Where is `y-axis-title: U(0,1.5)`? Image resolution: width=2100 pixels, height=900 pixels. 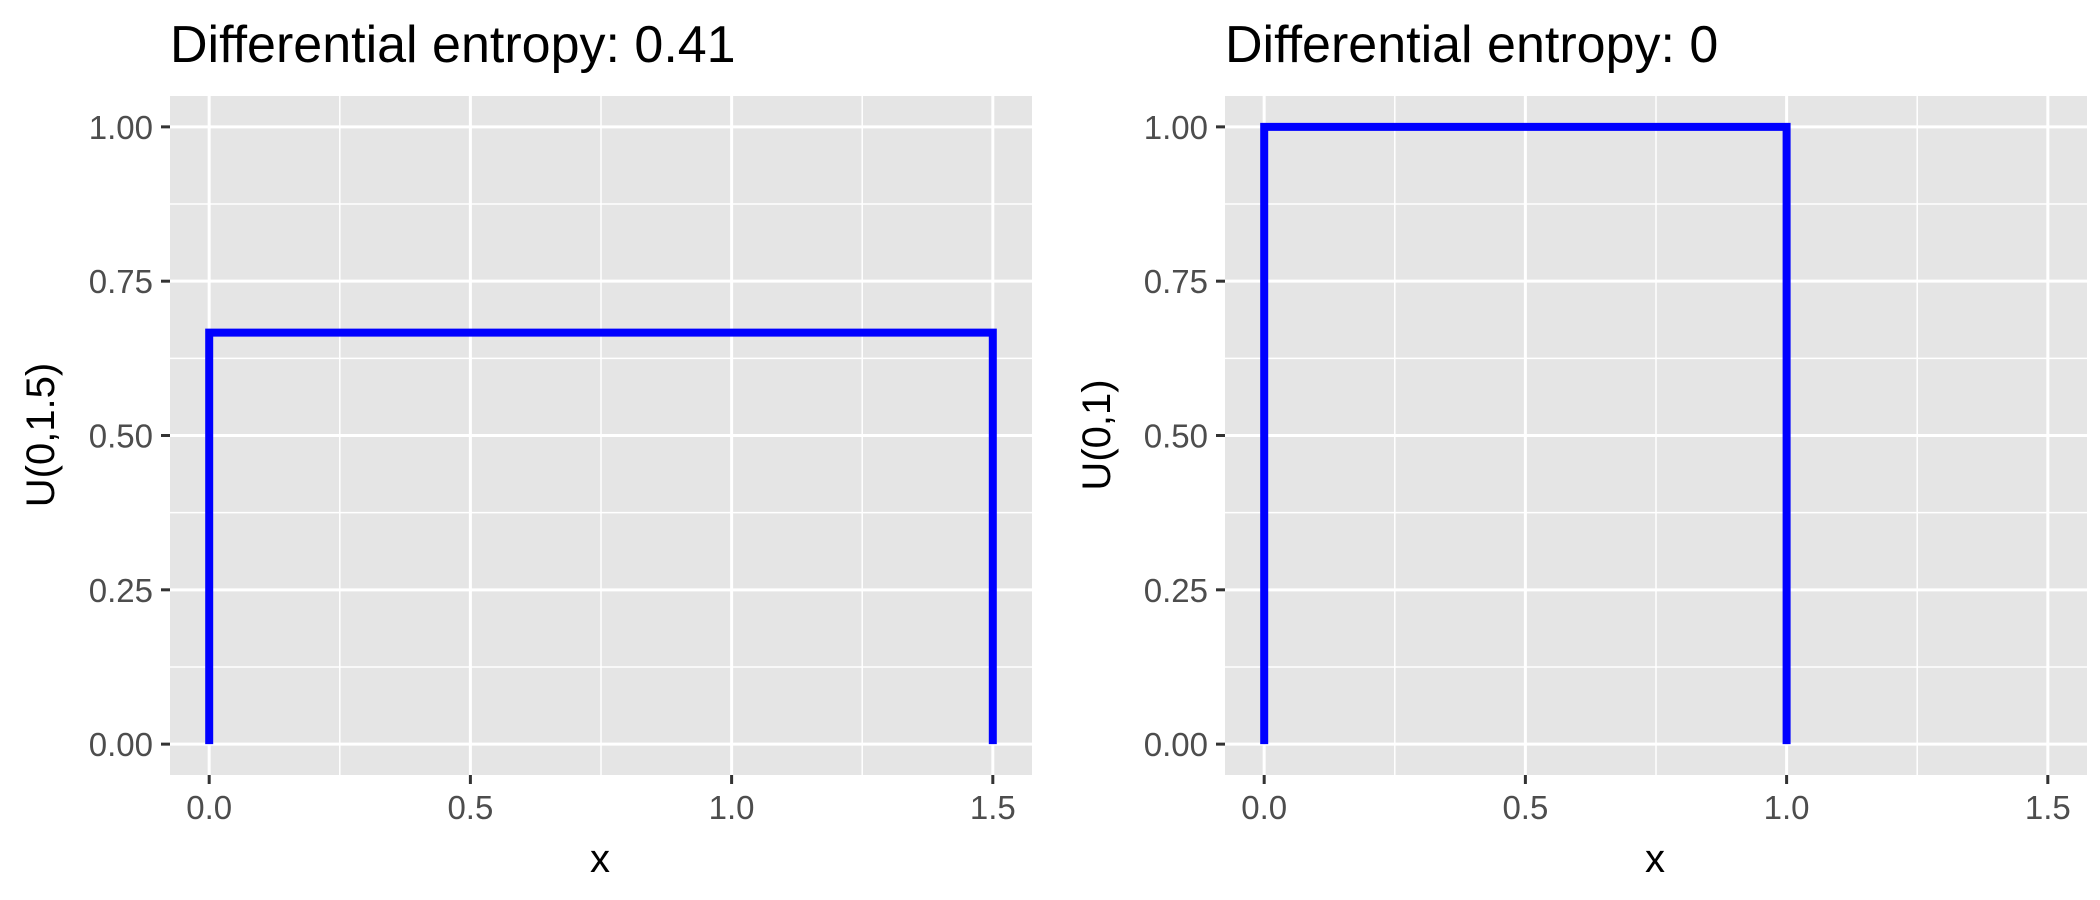 y-axis-title: U(0,1.5) is located at coordinates (41, 435).